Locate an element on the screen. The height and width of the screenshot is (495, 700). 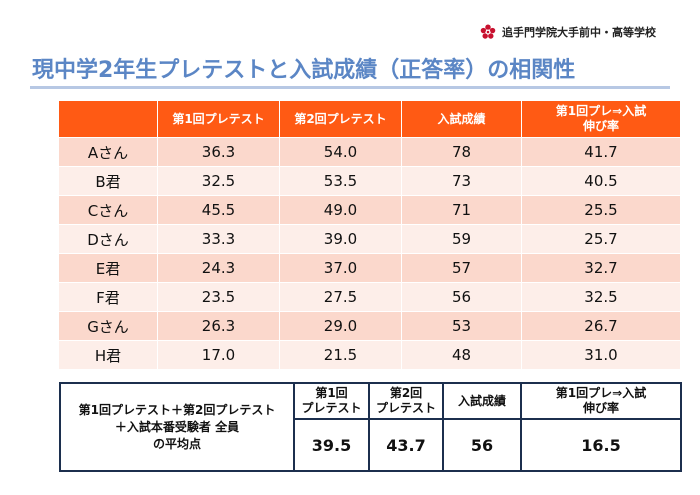
slide-title: 現中学2年生プレテストと入試成績（正答率）の相関性 is located at coordinates (304, 70).